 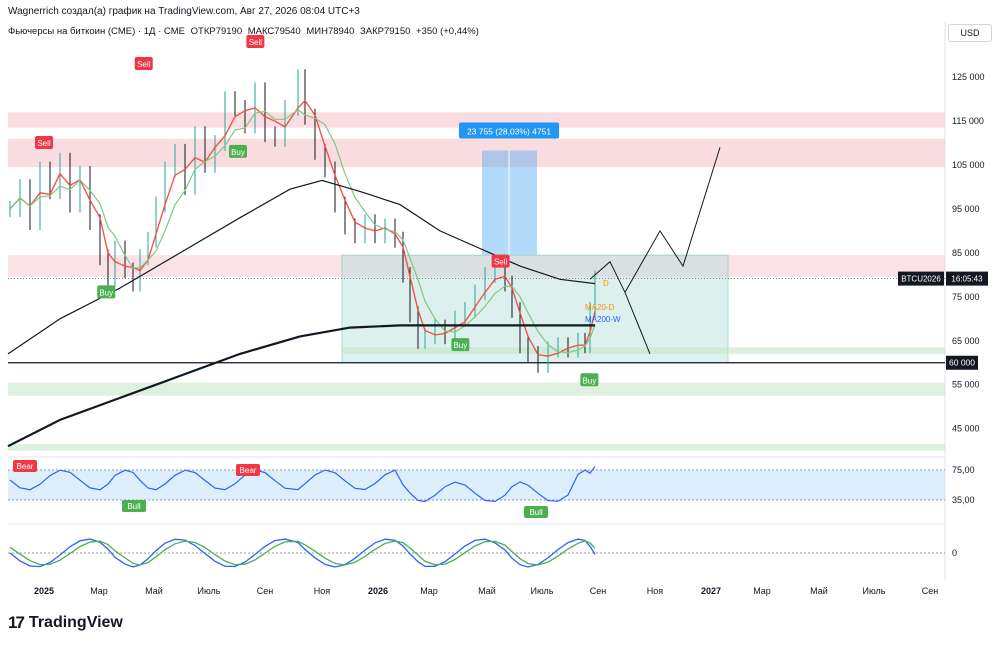 I want to click on legend-change: +350 (+0,44%), so click(x=447, y=31).